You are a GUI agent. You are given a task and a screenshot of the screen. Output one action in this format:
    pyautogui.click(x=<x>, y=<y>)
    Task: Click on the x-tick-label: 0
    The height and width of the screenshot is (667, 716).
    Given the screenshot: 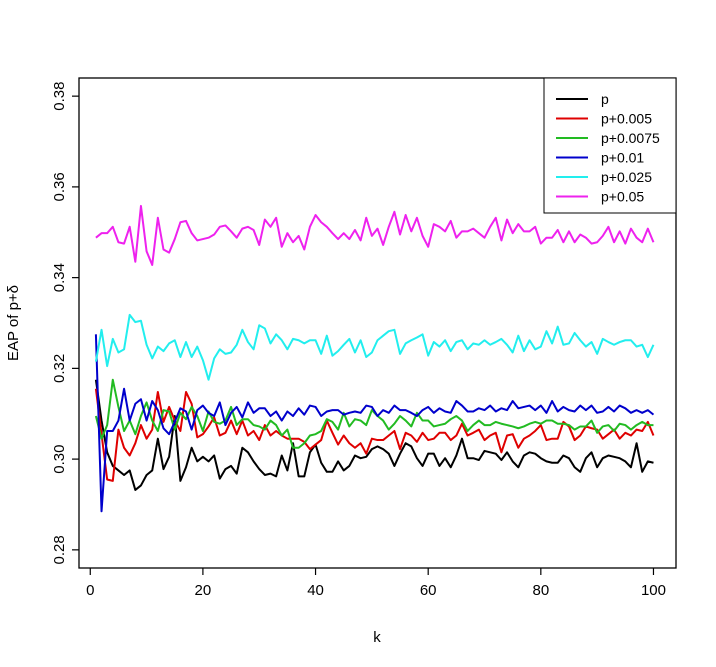 What is the action you would take?
    pyautogui.click(x=90, y=590)
    